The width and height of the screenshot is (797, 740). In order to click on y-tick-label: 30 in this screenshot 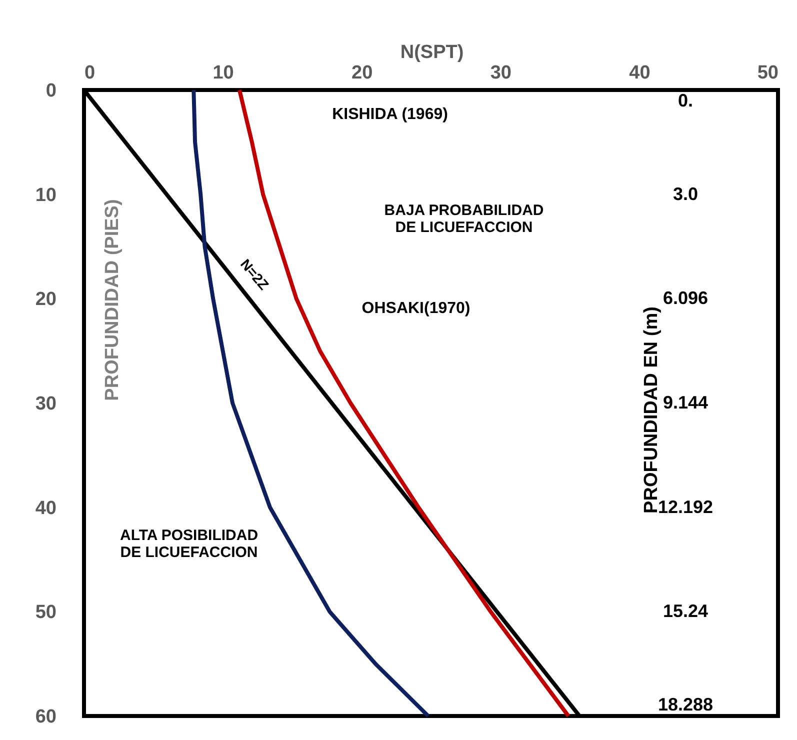, I will do `click(45, 404)`.